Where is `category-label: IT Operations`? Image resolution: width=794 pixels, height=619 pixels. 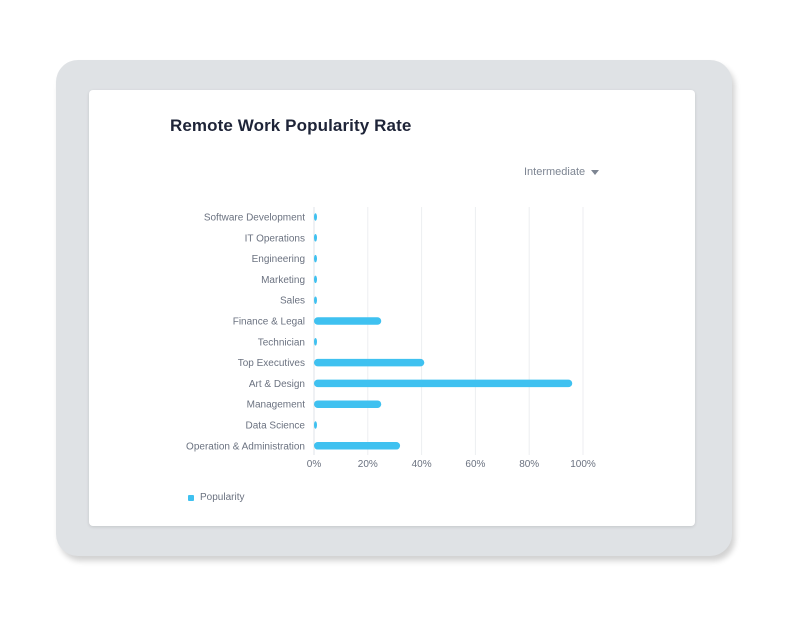 category-label: IT Operations is located at coordinates (275, 238).